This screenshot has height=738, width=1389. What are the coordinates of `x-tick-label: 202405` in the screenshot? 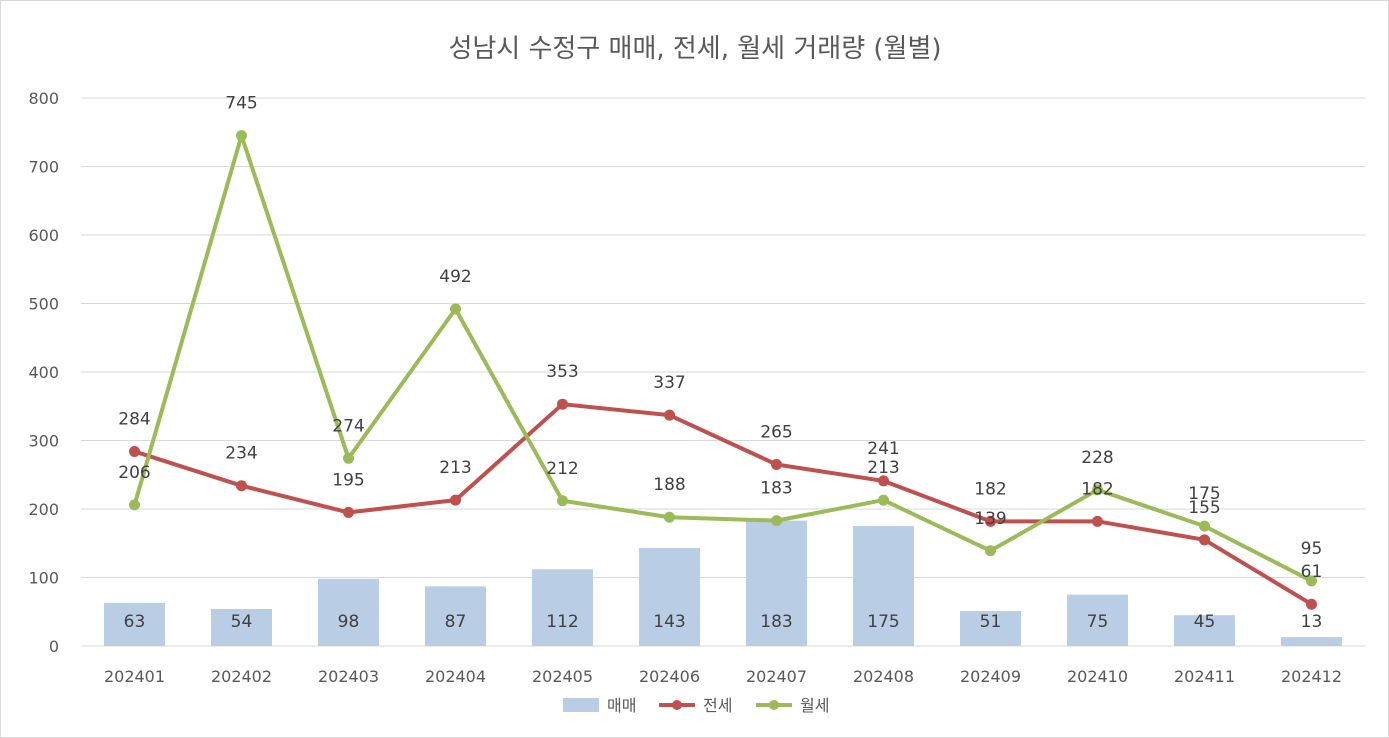 It's located at (562, 676).